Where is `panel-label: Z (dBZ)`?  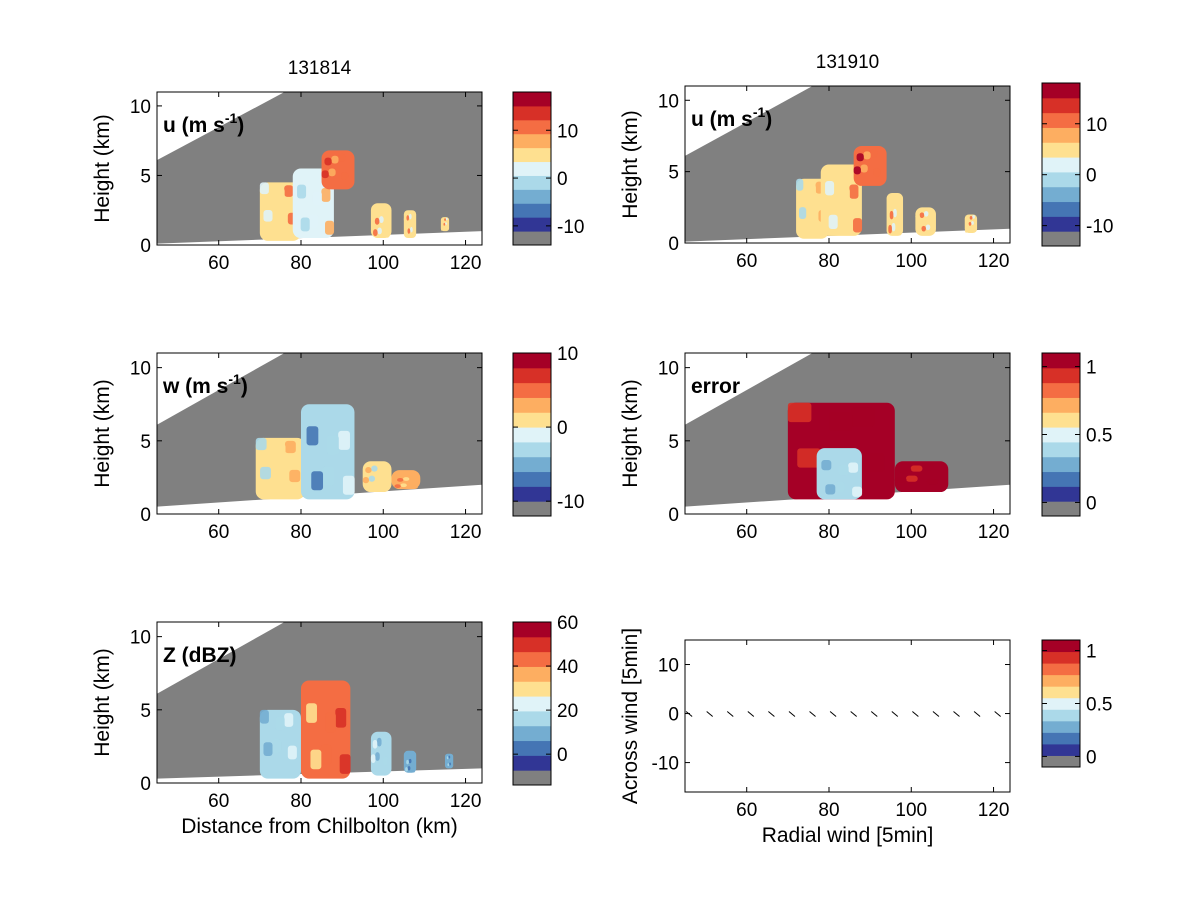
panel-label: Z (dBZ) is located at coordinates (199, 655).